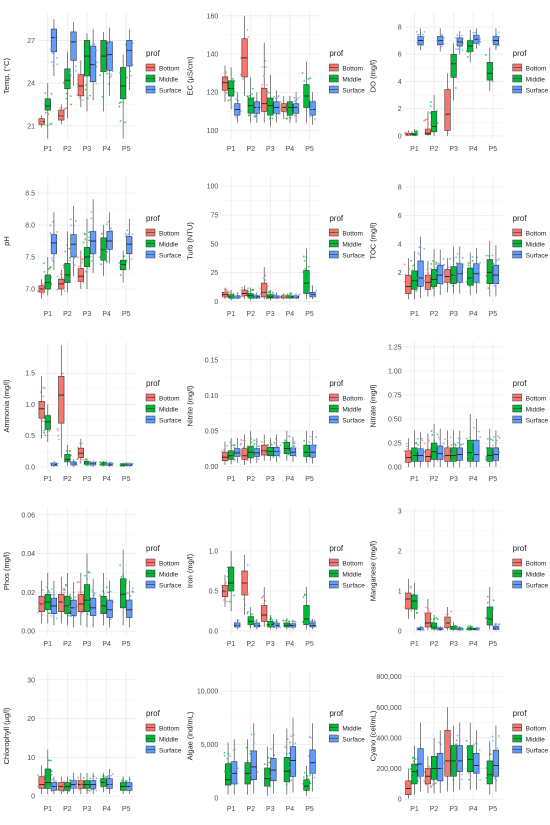  I want to click on y-tick-label: 0.5, so click(214, 592).